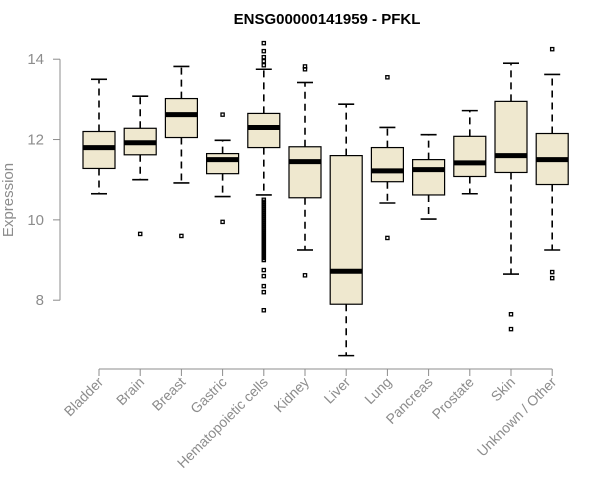 The height and width of the screenshot is (500, 600). What do you see at coordinates (453, 398) in the screenshot?
I see `x-tick-label: Prostate` at bounding box center [453, 398].